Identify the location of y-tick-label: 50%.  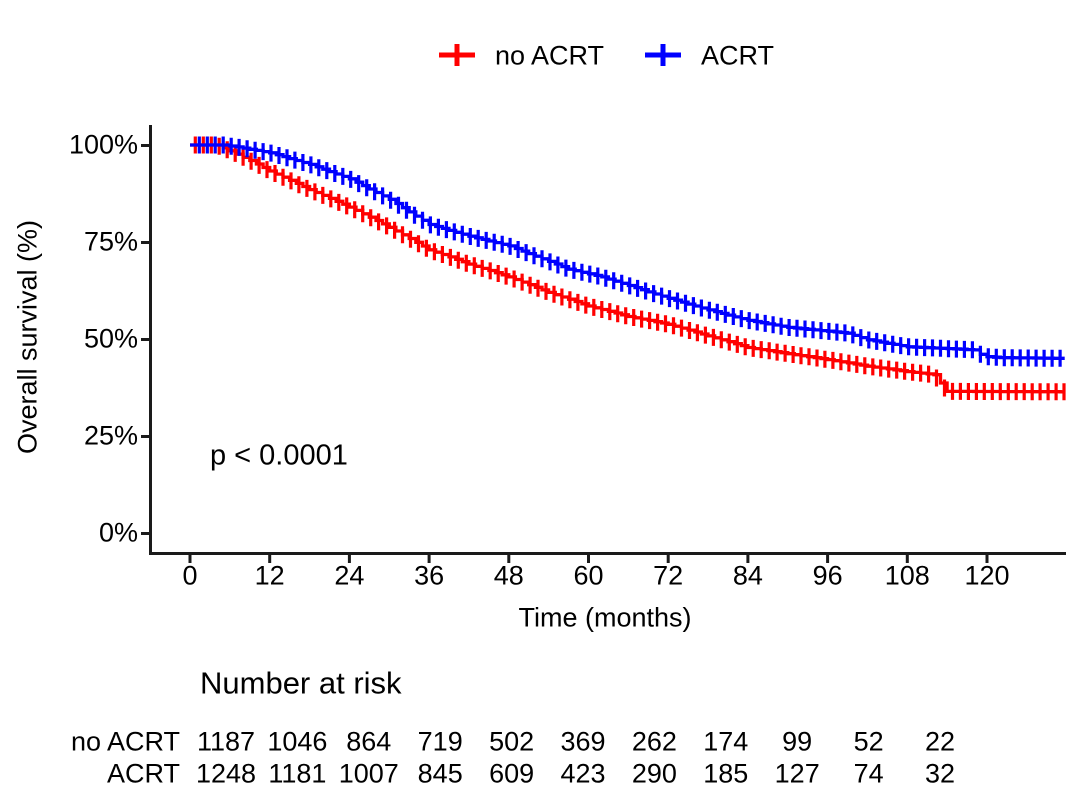
(110, 338).